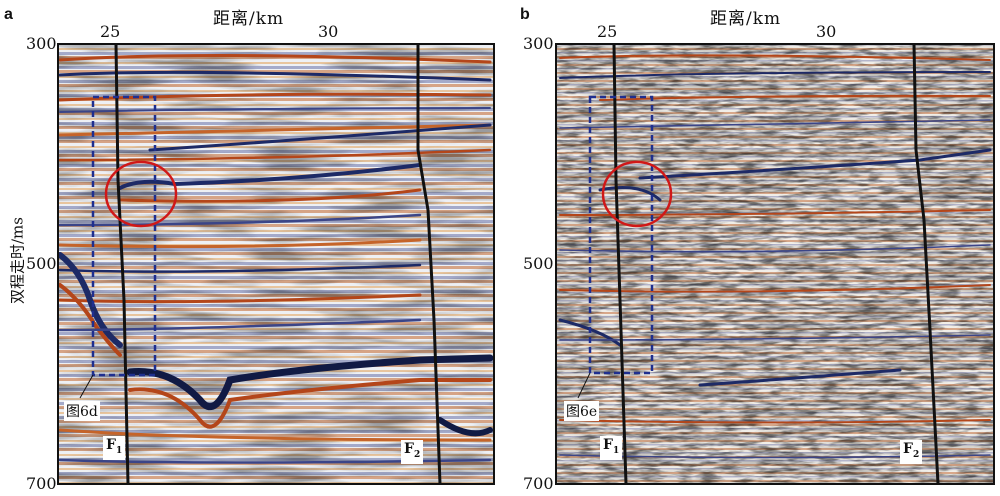 The height and width of the screenshot is (496, 1000). Describe the element at coordinates (538, 43) in the screenshot. I see `panel-b-y-tick-300: 300` at that location.